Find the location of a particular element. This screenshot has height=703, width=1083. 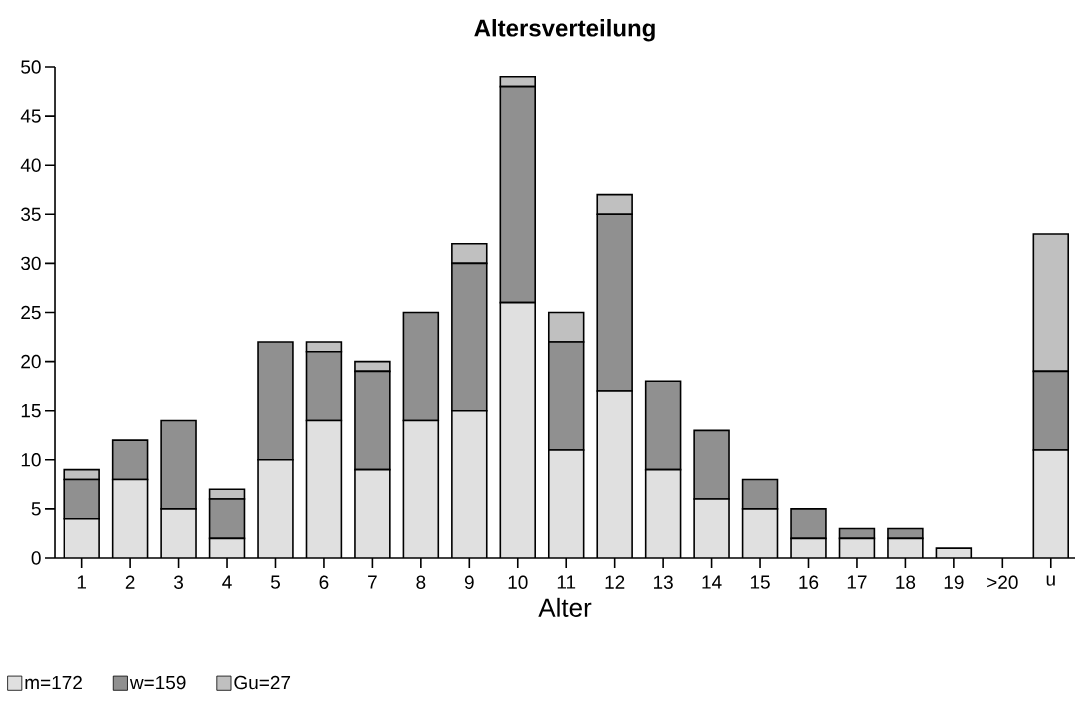

y-tick-label: 5 is located at coordinates (36, 509).